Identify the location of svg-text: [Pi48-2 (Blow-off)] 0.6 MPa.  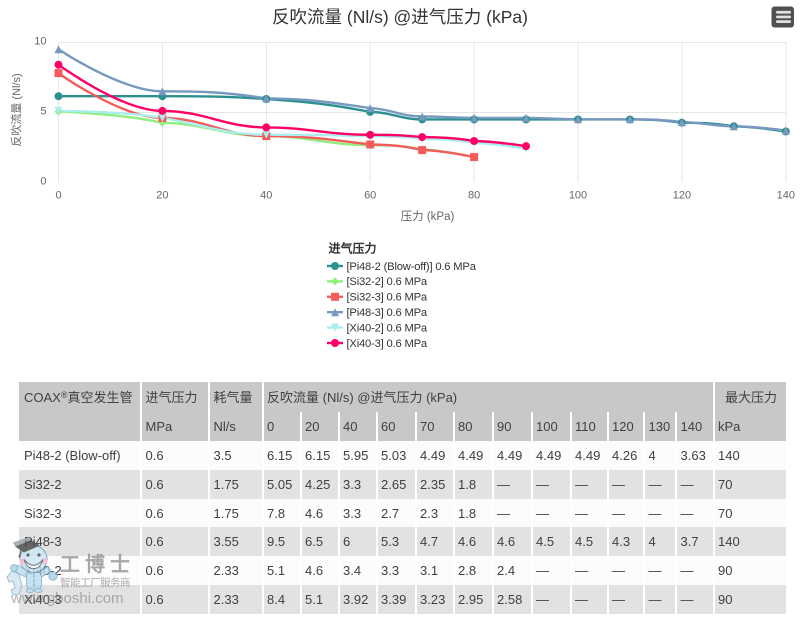
(412, 267).